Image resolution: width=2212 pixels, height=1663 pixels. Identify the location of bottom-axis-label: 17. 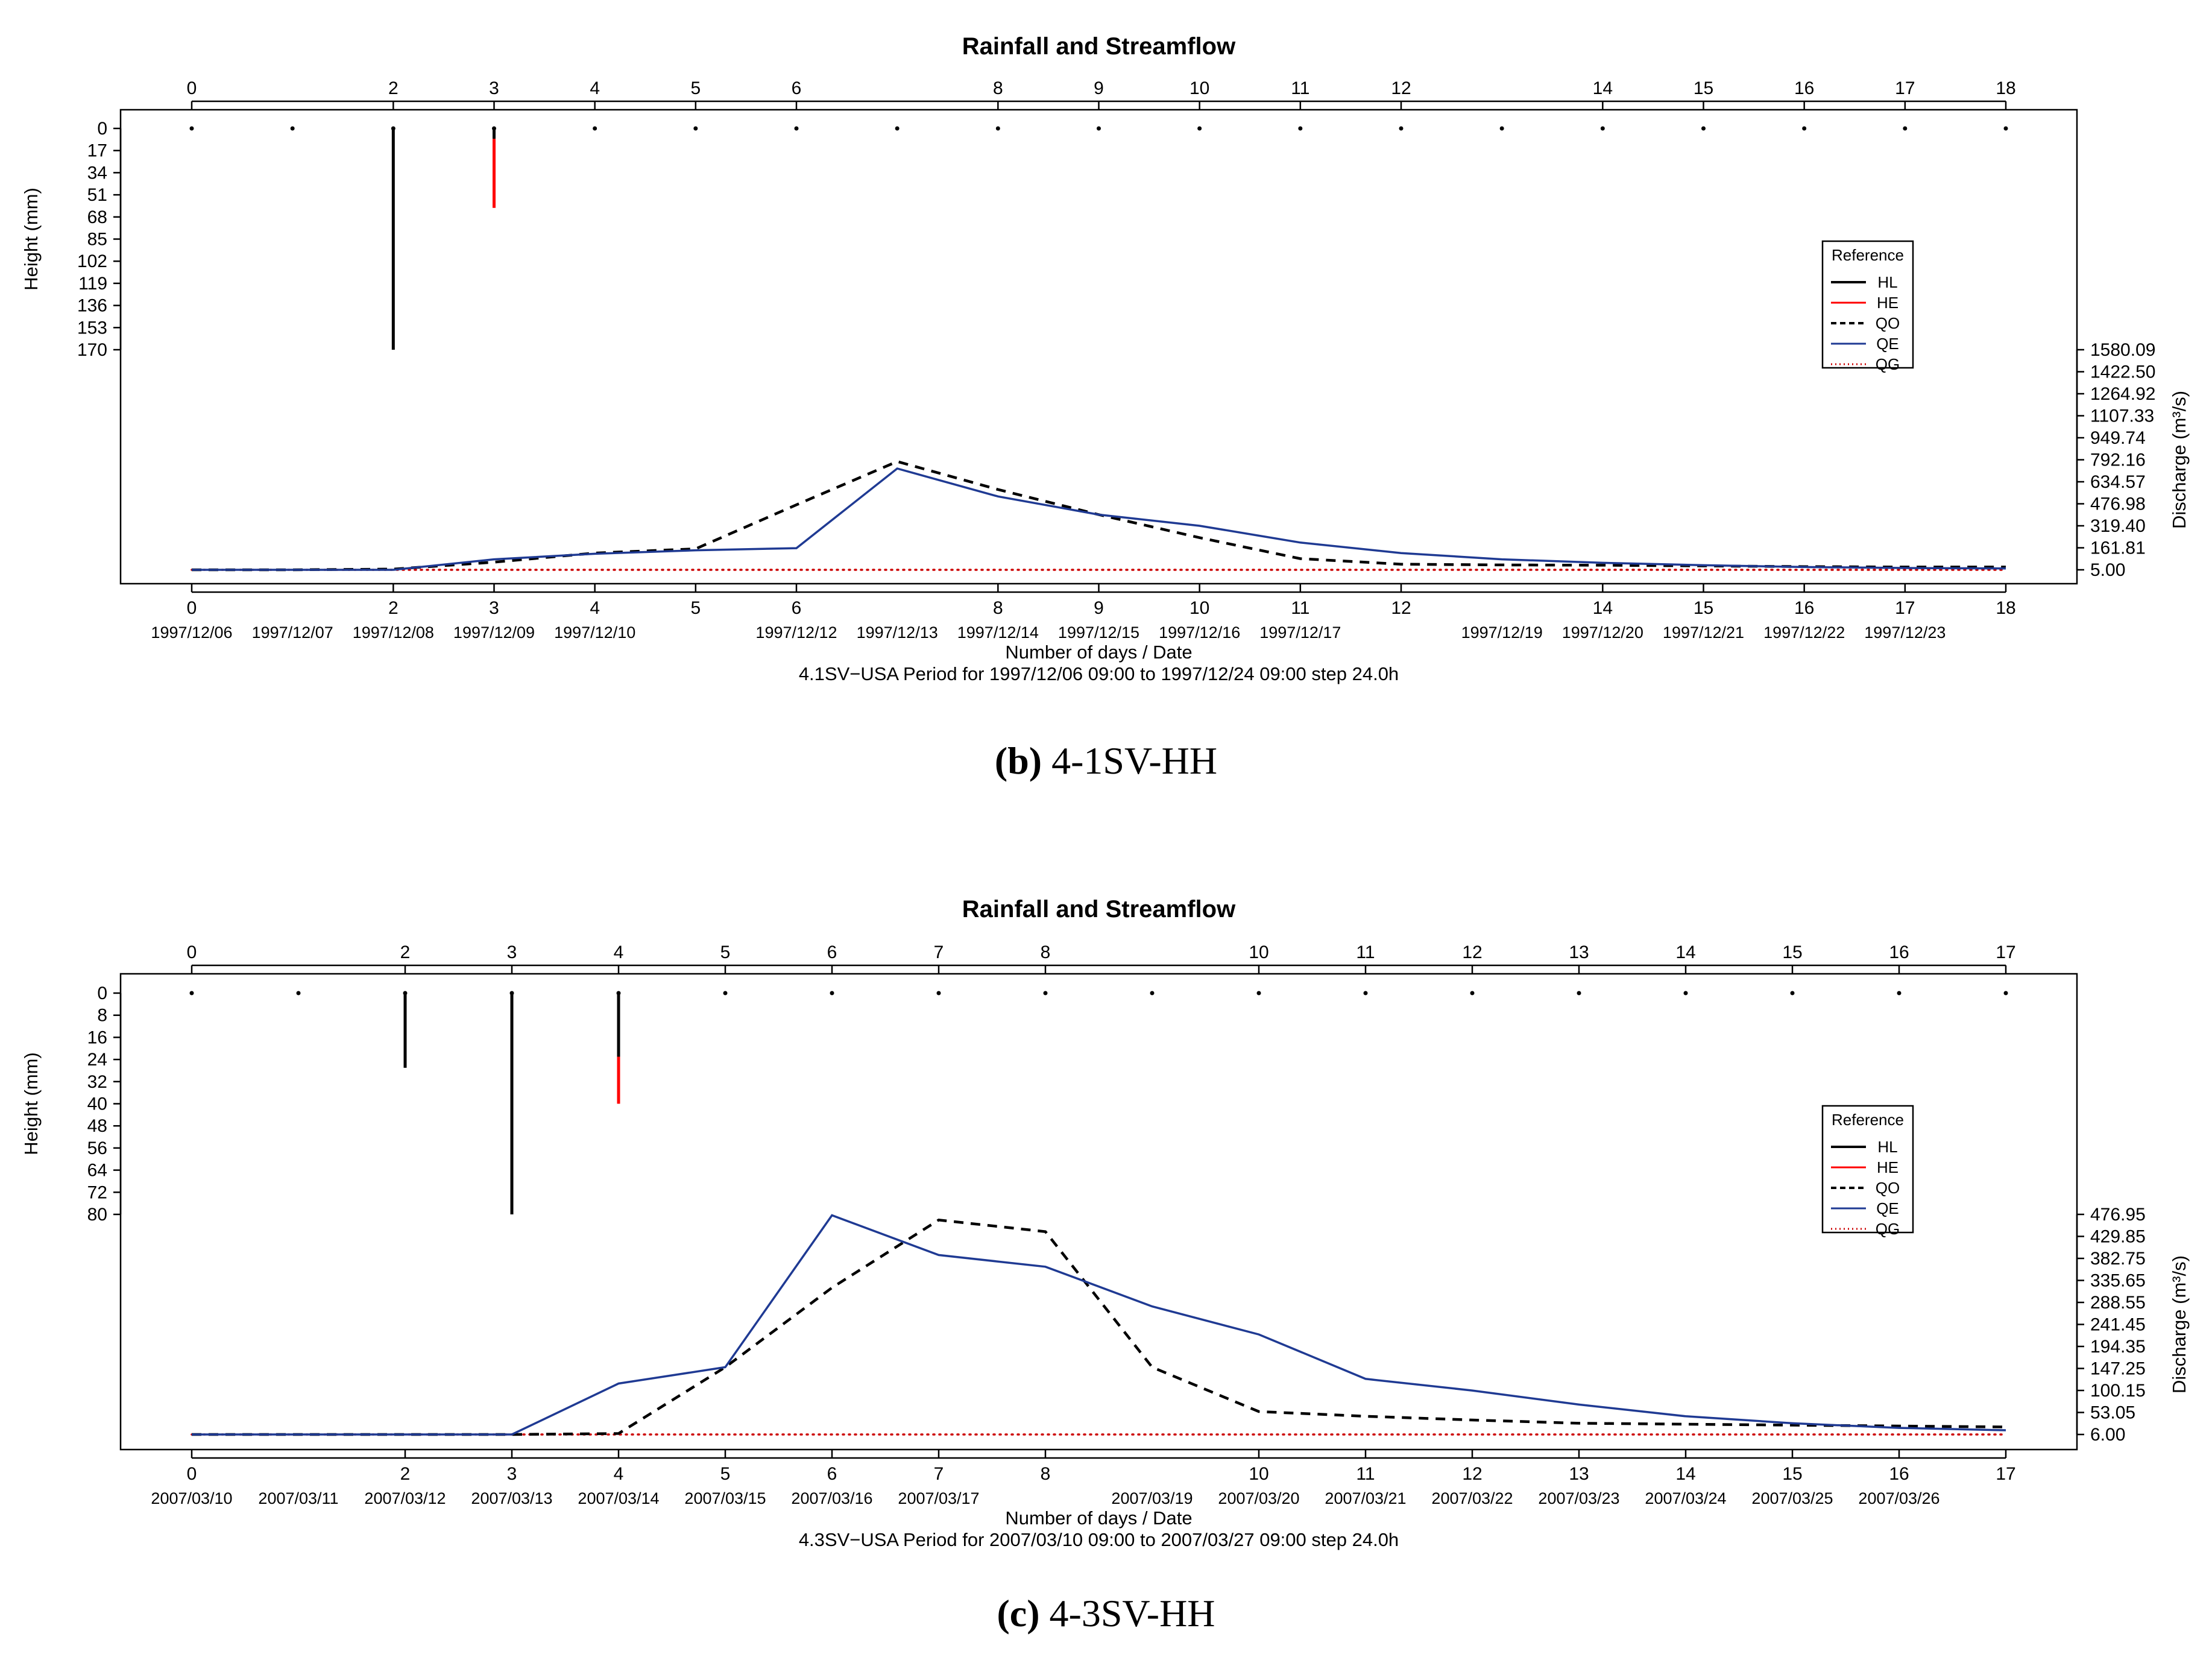
(1905, 608).